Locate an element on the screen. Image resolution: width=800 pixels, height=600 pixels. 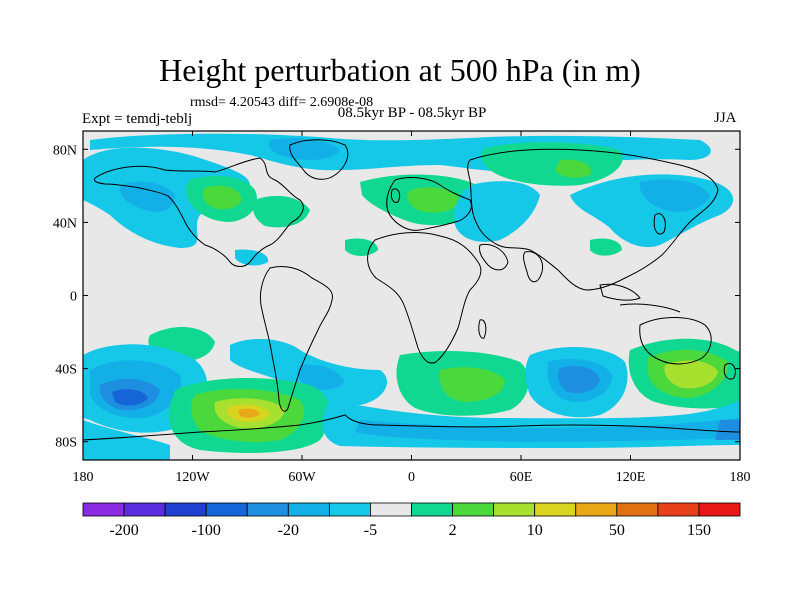
colorbar-label: 50 is located at coordinates (617, 530).